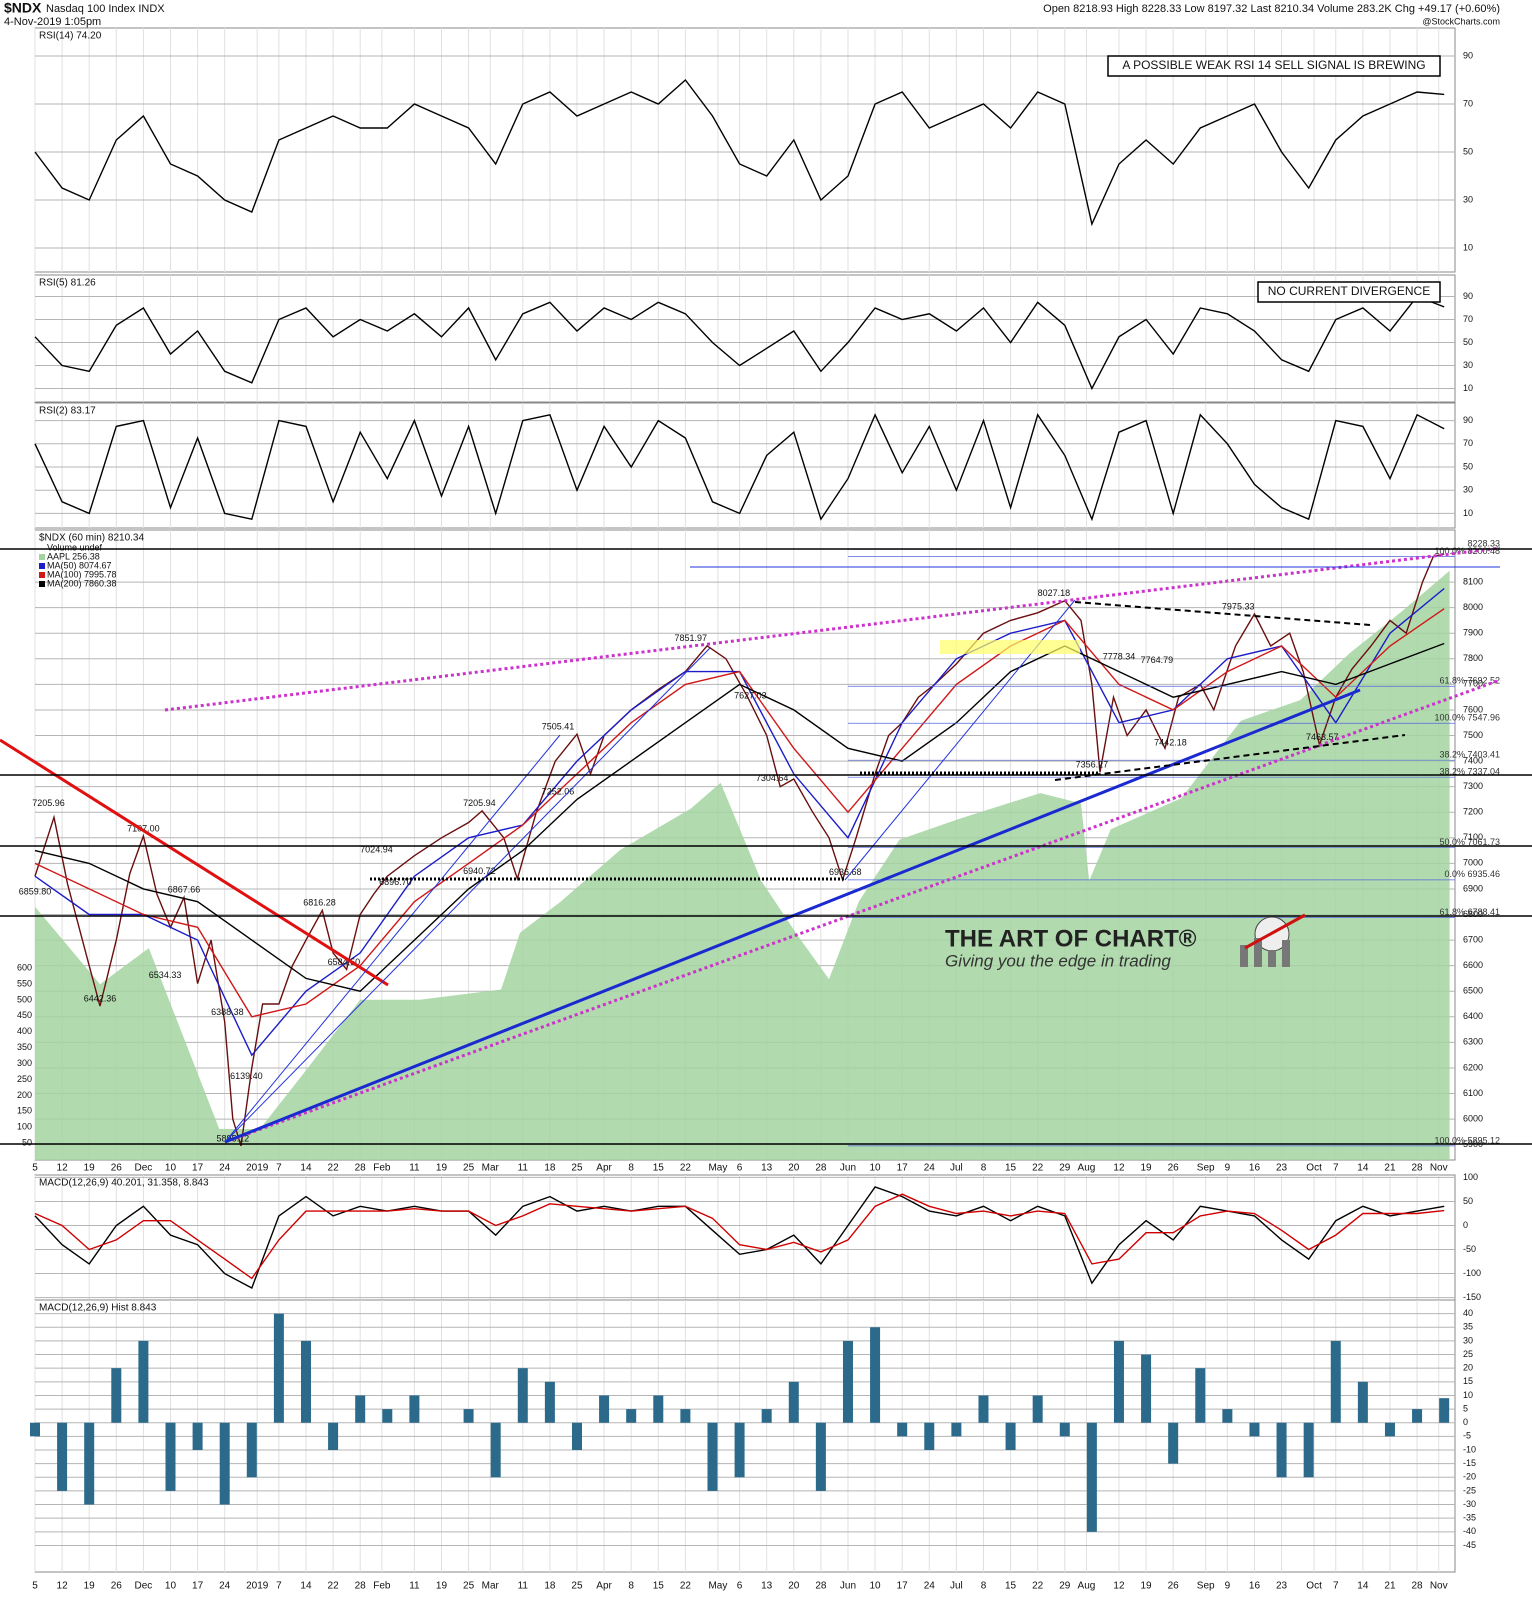 This screenshot has width=1532, height=1605. Describe the element at coordinates (1282, 1168) in the screenshot. I see `x-tick-label: 23` at that location.